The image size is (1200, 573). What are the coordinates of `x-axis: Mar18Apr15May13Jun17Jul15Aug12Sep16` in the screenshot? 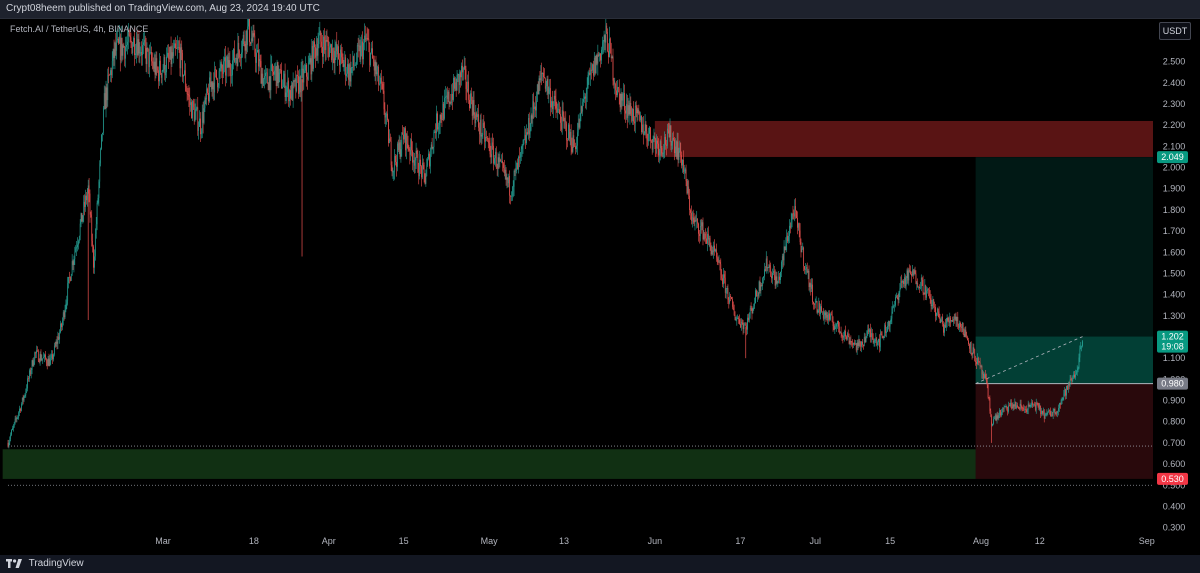 It's located at (677, 541).